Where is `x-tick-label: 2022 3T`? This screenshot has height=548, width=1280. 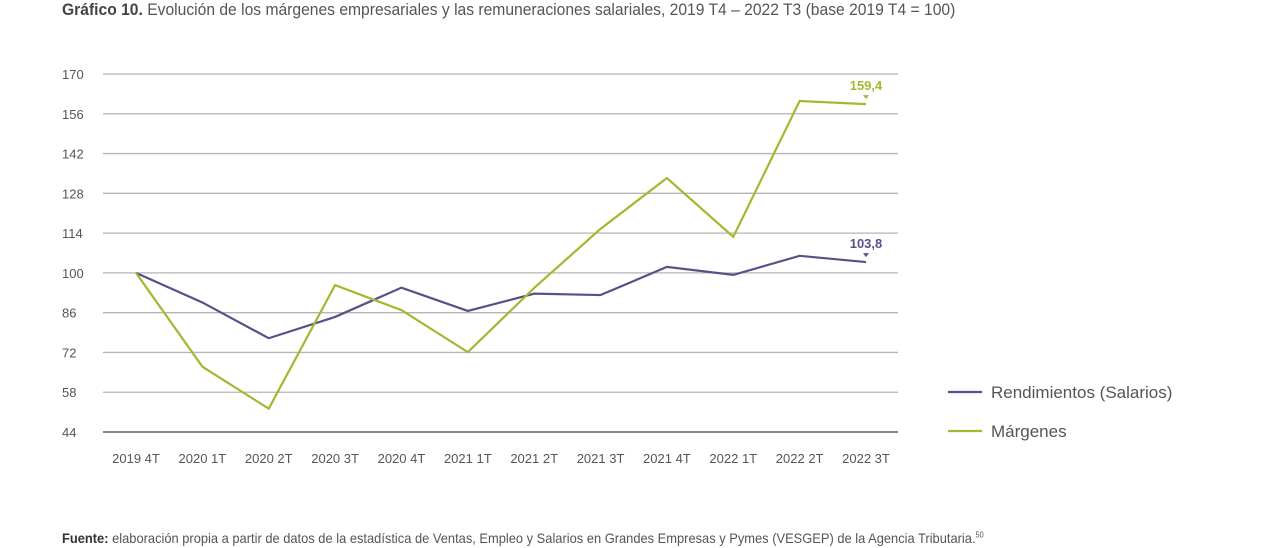
x-tick-label: 2022 3T is located at coordinates (866, 458).